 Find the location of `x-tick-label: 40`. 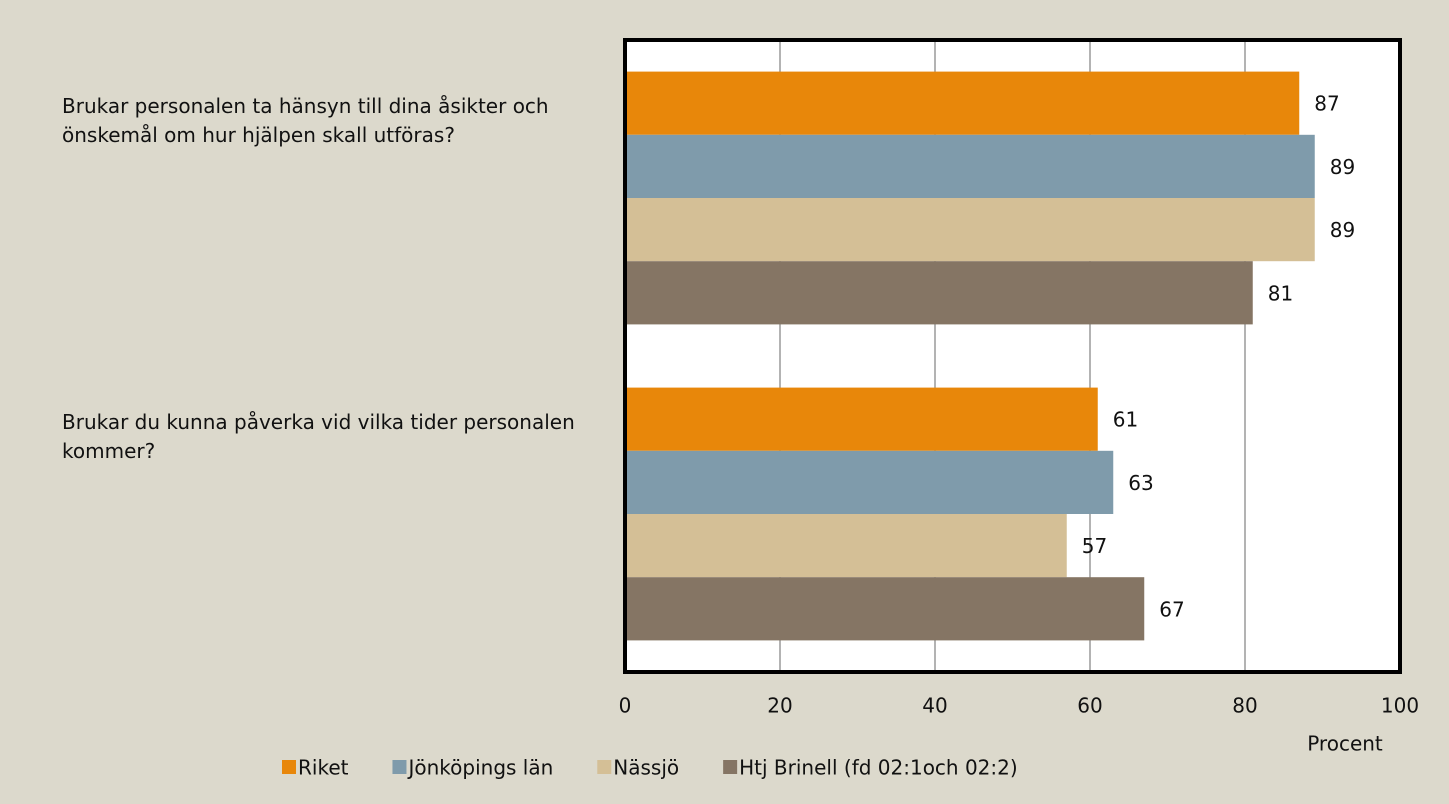

x-tick-label: 40 is located at coordinates (934, 706).